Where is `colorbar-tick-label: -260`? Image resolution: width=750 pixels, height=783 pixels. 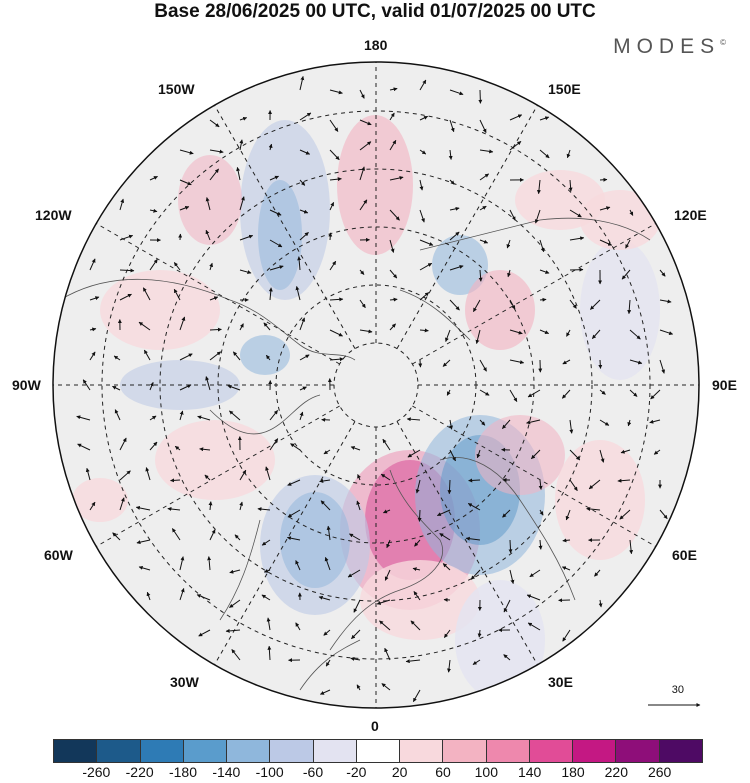
colorbar-tick-label: -260 is located at coordinates (96, 772).